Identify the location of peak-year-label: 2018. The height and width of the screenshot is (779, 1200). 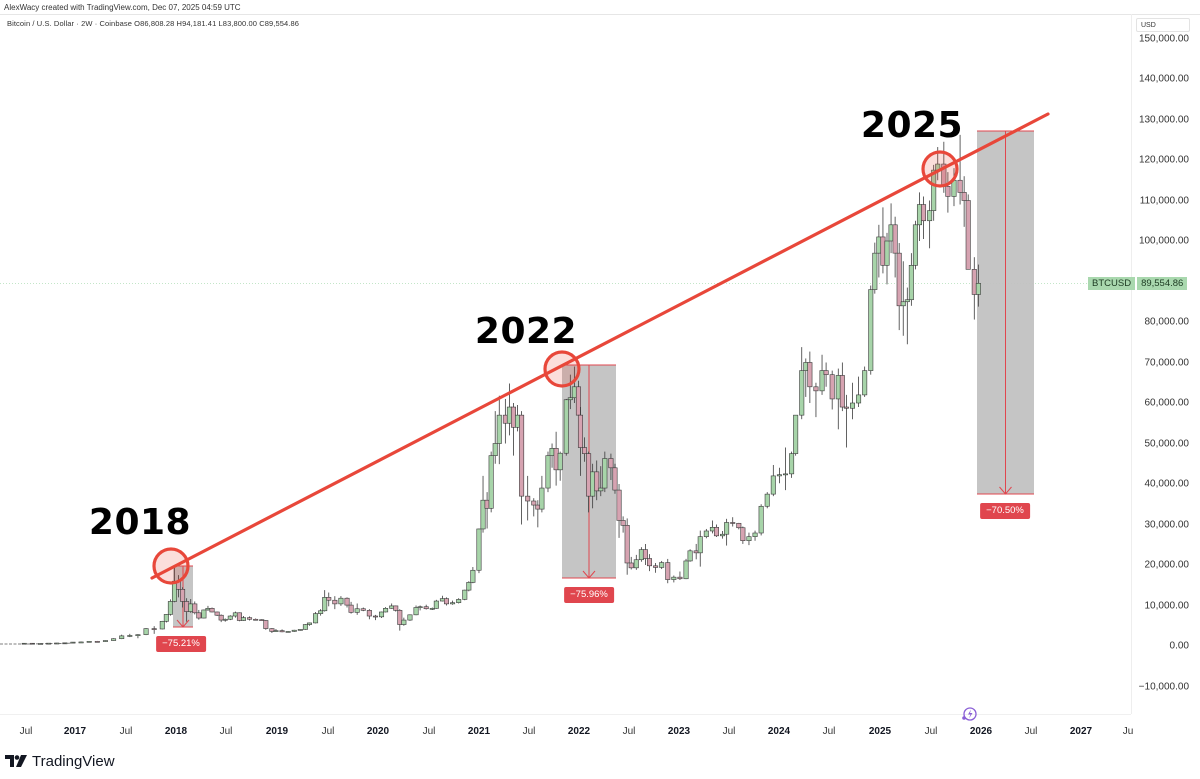
(140, 522).